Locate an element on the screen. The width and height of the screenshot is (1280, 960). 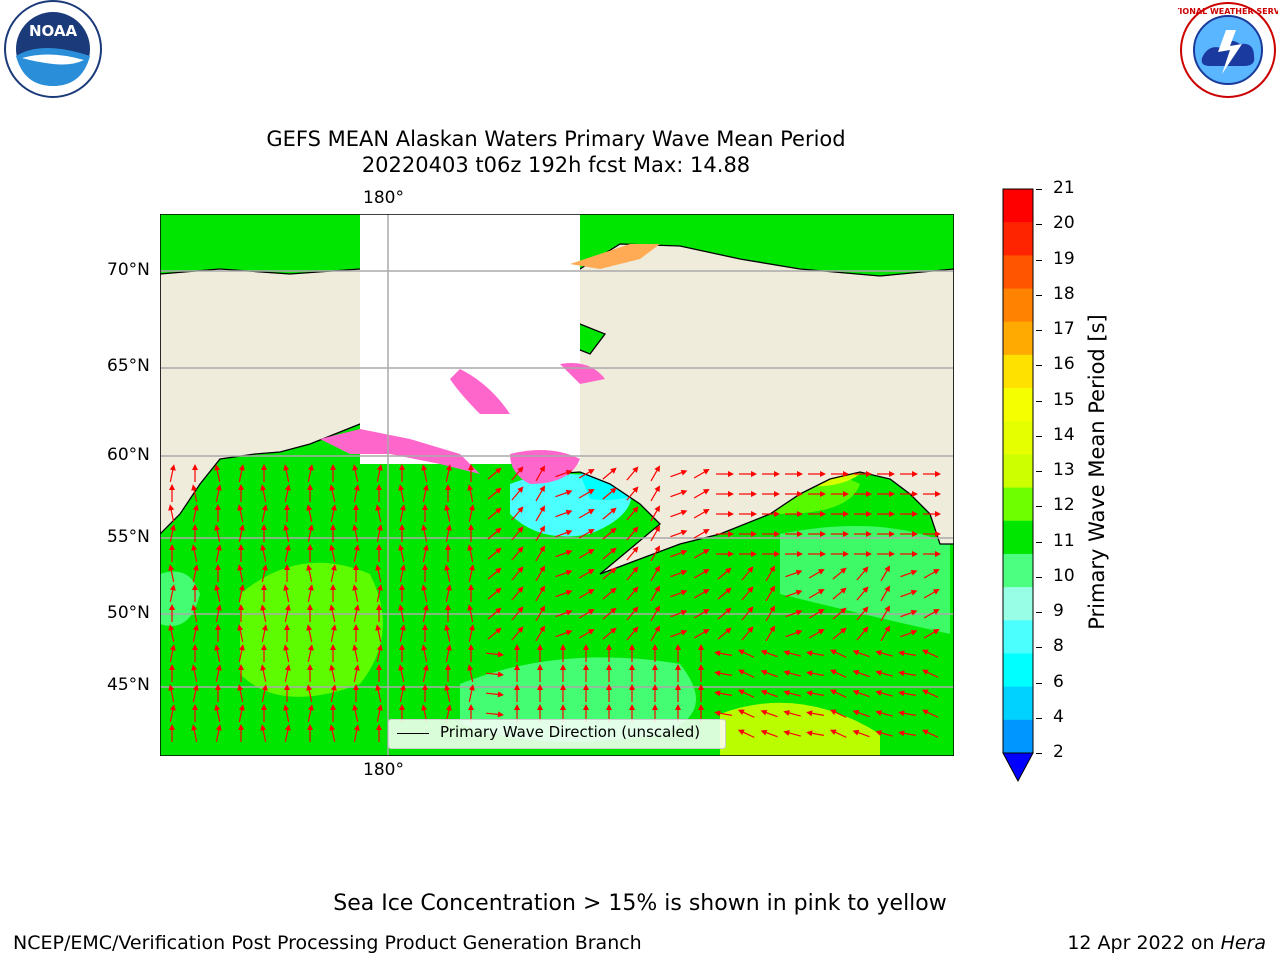
colorbar-tick-label: 6 is located at coordinates (1058, 681).